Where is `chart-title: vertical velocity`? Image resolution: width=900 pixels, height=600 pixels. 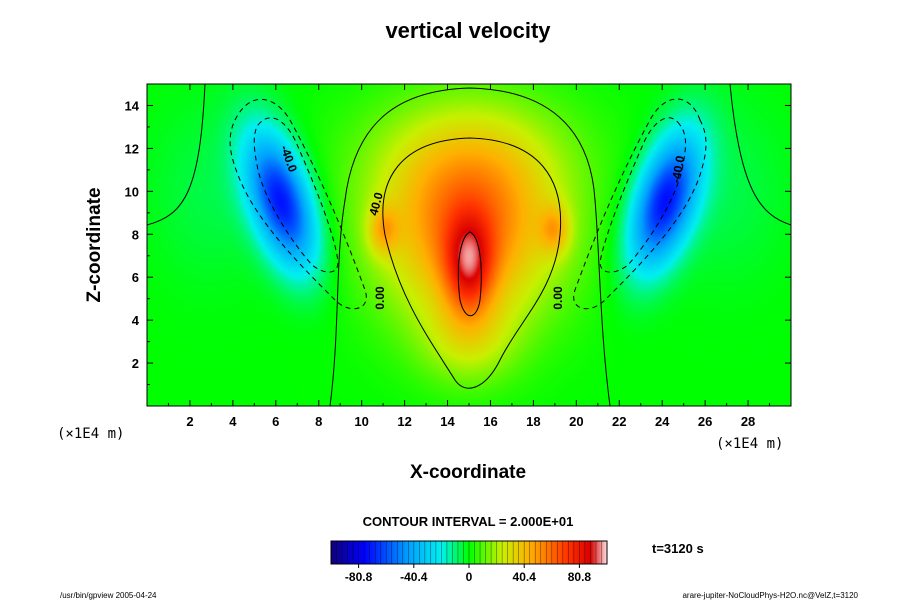 chart-title: vertical velocity is located at coordinates (468, 30).